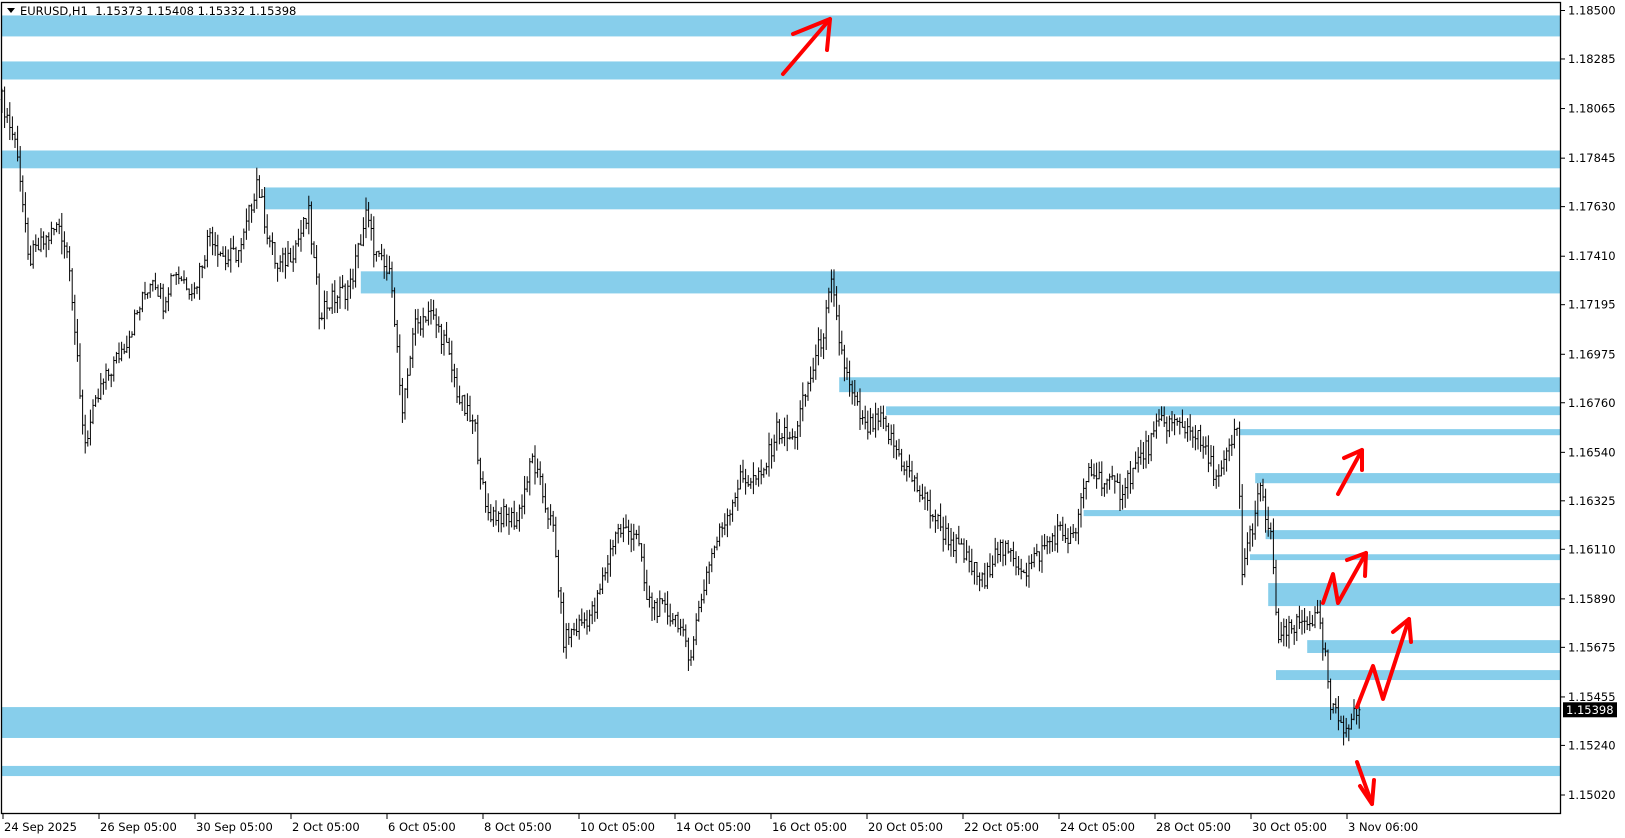 This screenshot has height=838, width=1625. Describe the element at coordinates (713, 827) in the screenshot. I see `date-tick-label: 14 Oct 05:00` at that location.